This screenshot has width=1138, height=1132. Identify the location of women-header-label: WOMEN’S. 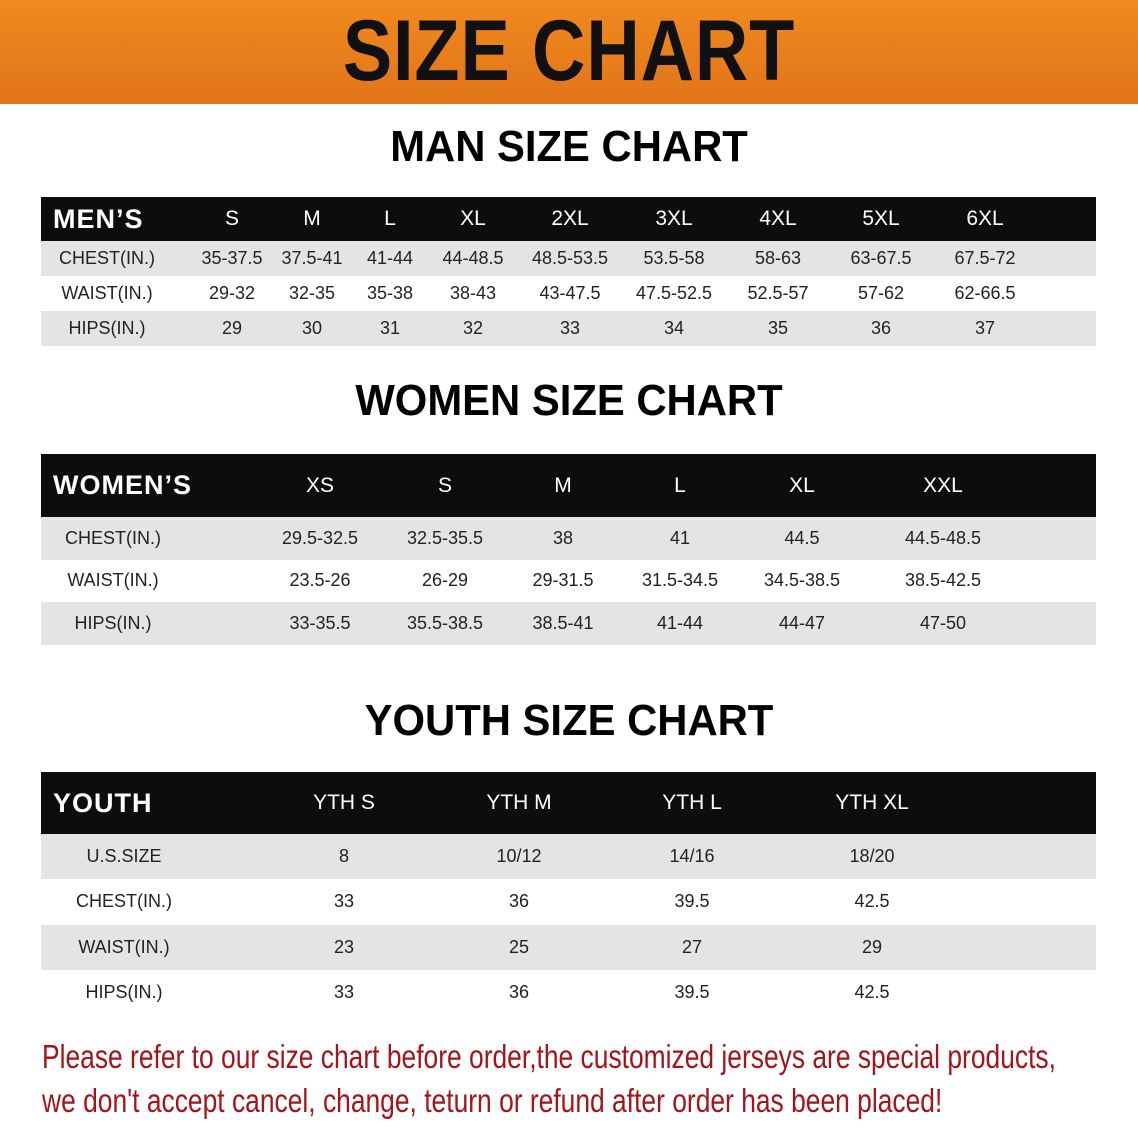
(122, 485).